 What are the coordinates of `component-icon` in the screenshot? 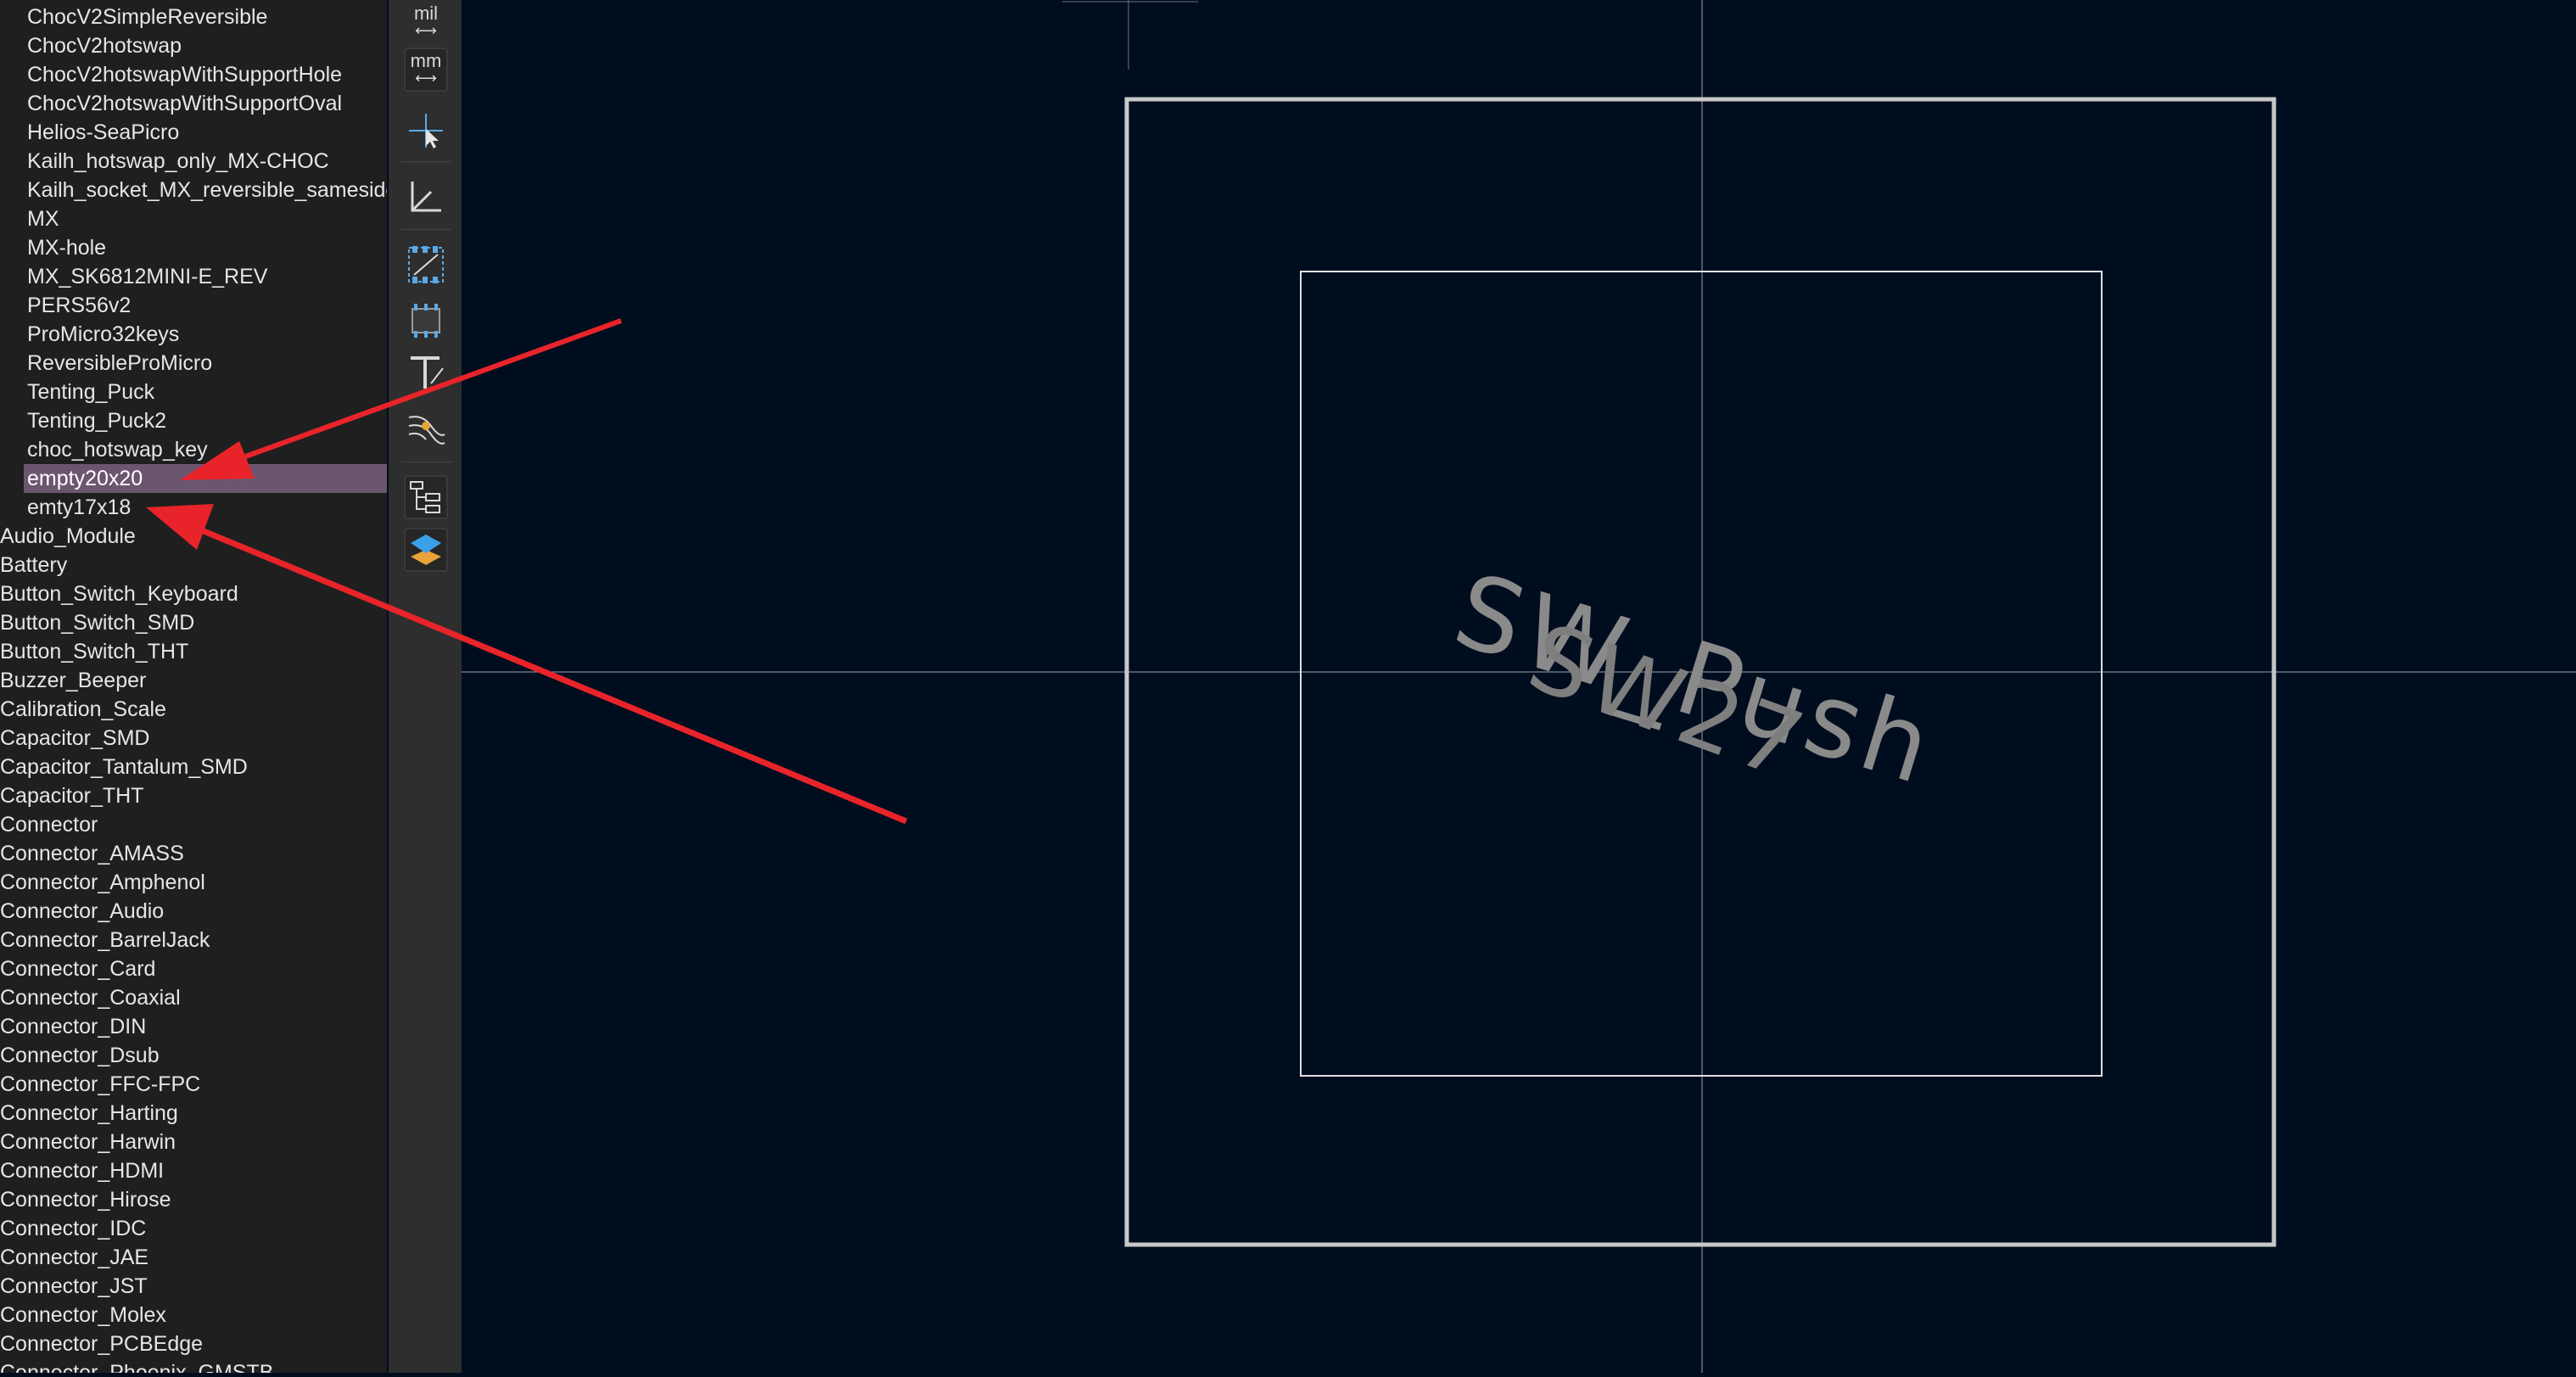 It's located at (426, 321).